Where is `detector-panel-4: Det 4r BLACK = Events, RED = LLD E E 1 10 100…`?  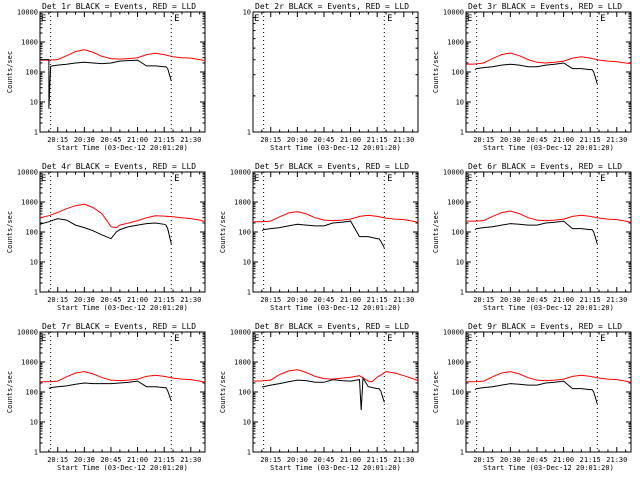 detector-panel-4: Det 4r BLACK = Events, RED = LLD E E 1 10 100… is located at coordinates (106, 237).